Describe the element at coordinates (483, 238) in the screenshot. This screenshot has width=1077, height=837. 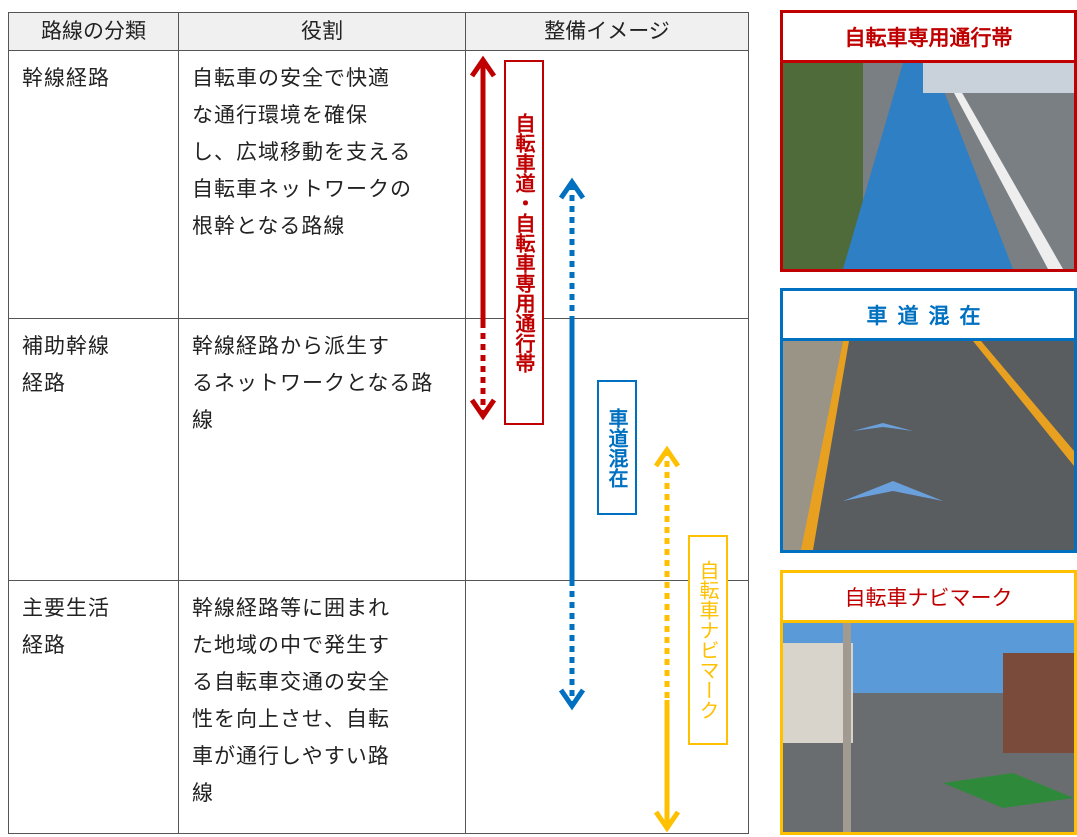
I see `red-arrow` at that location.